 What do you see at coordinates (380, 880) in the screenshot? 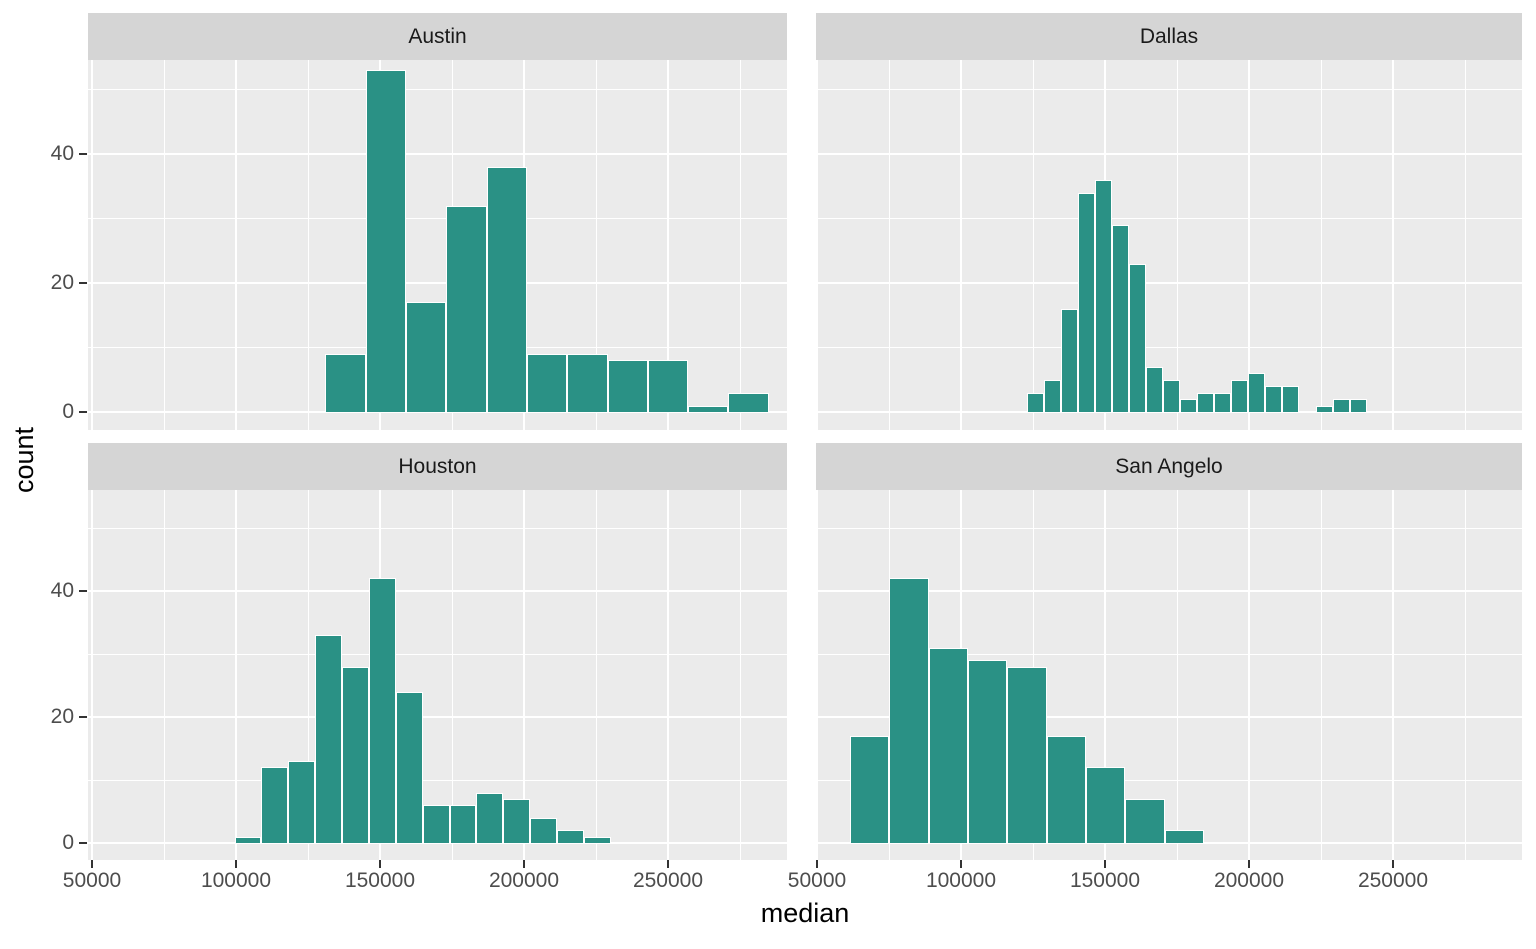
I see `x-tick-label: 150000` at bounding box center [380, 880].